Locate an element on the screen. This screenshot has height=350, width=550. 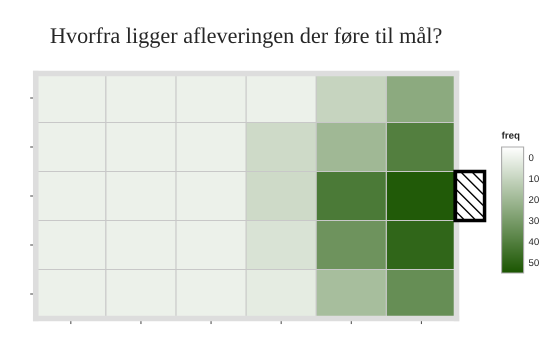
color-bar-label: 10 is located at coordinates (534, 178).